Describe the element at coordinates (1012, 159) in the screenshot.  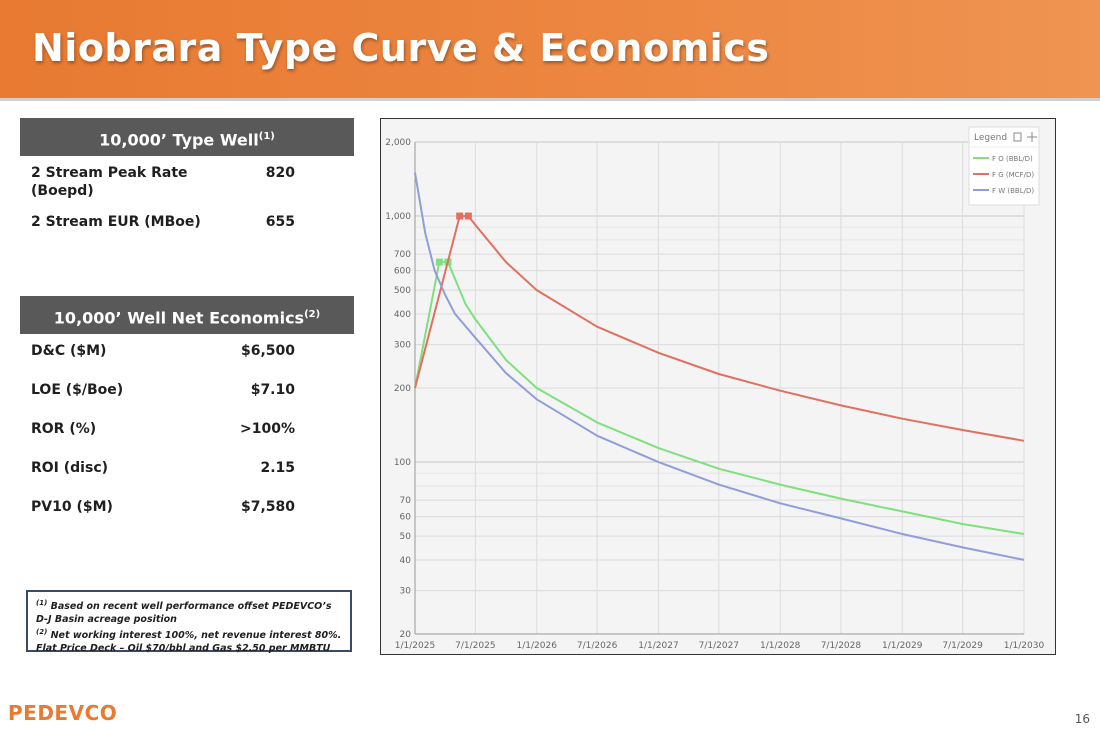
I see `legend-entry-label: F O (BBL/D)` at that location.